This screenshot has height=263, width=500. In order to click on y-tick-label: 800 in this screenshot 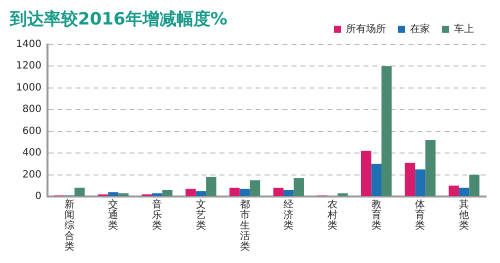, I will do `click(32, 110)`.